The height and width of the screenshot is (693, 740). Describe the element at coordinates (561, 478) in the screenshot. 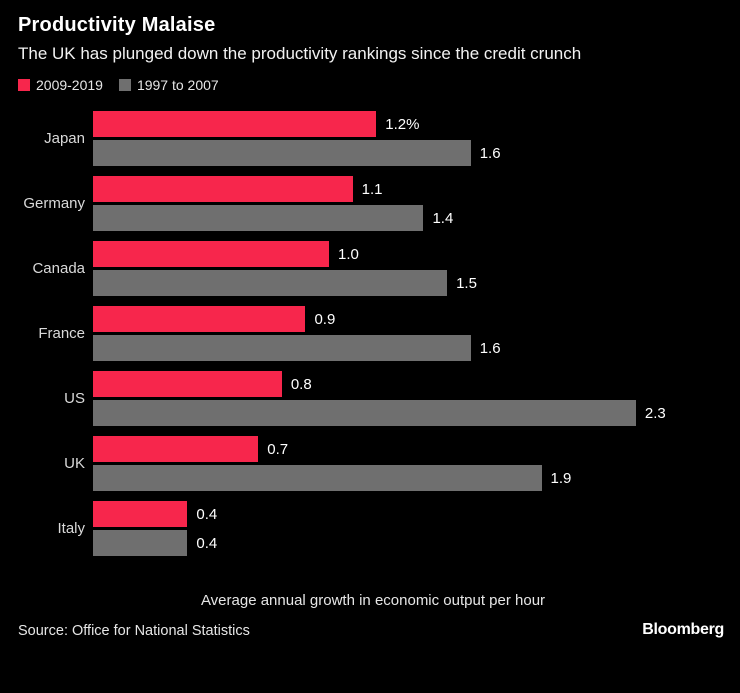

I see `bar-value-label: 1.9` at that location.